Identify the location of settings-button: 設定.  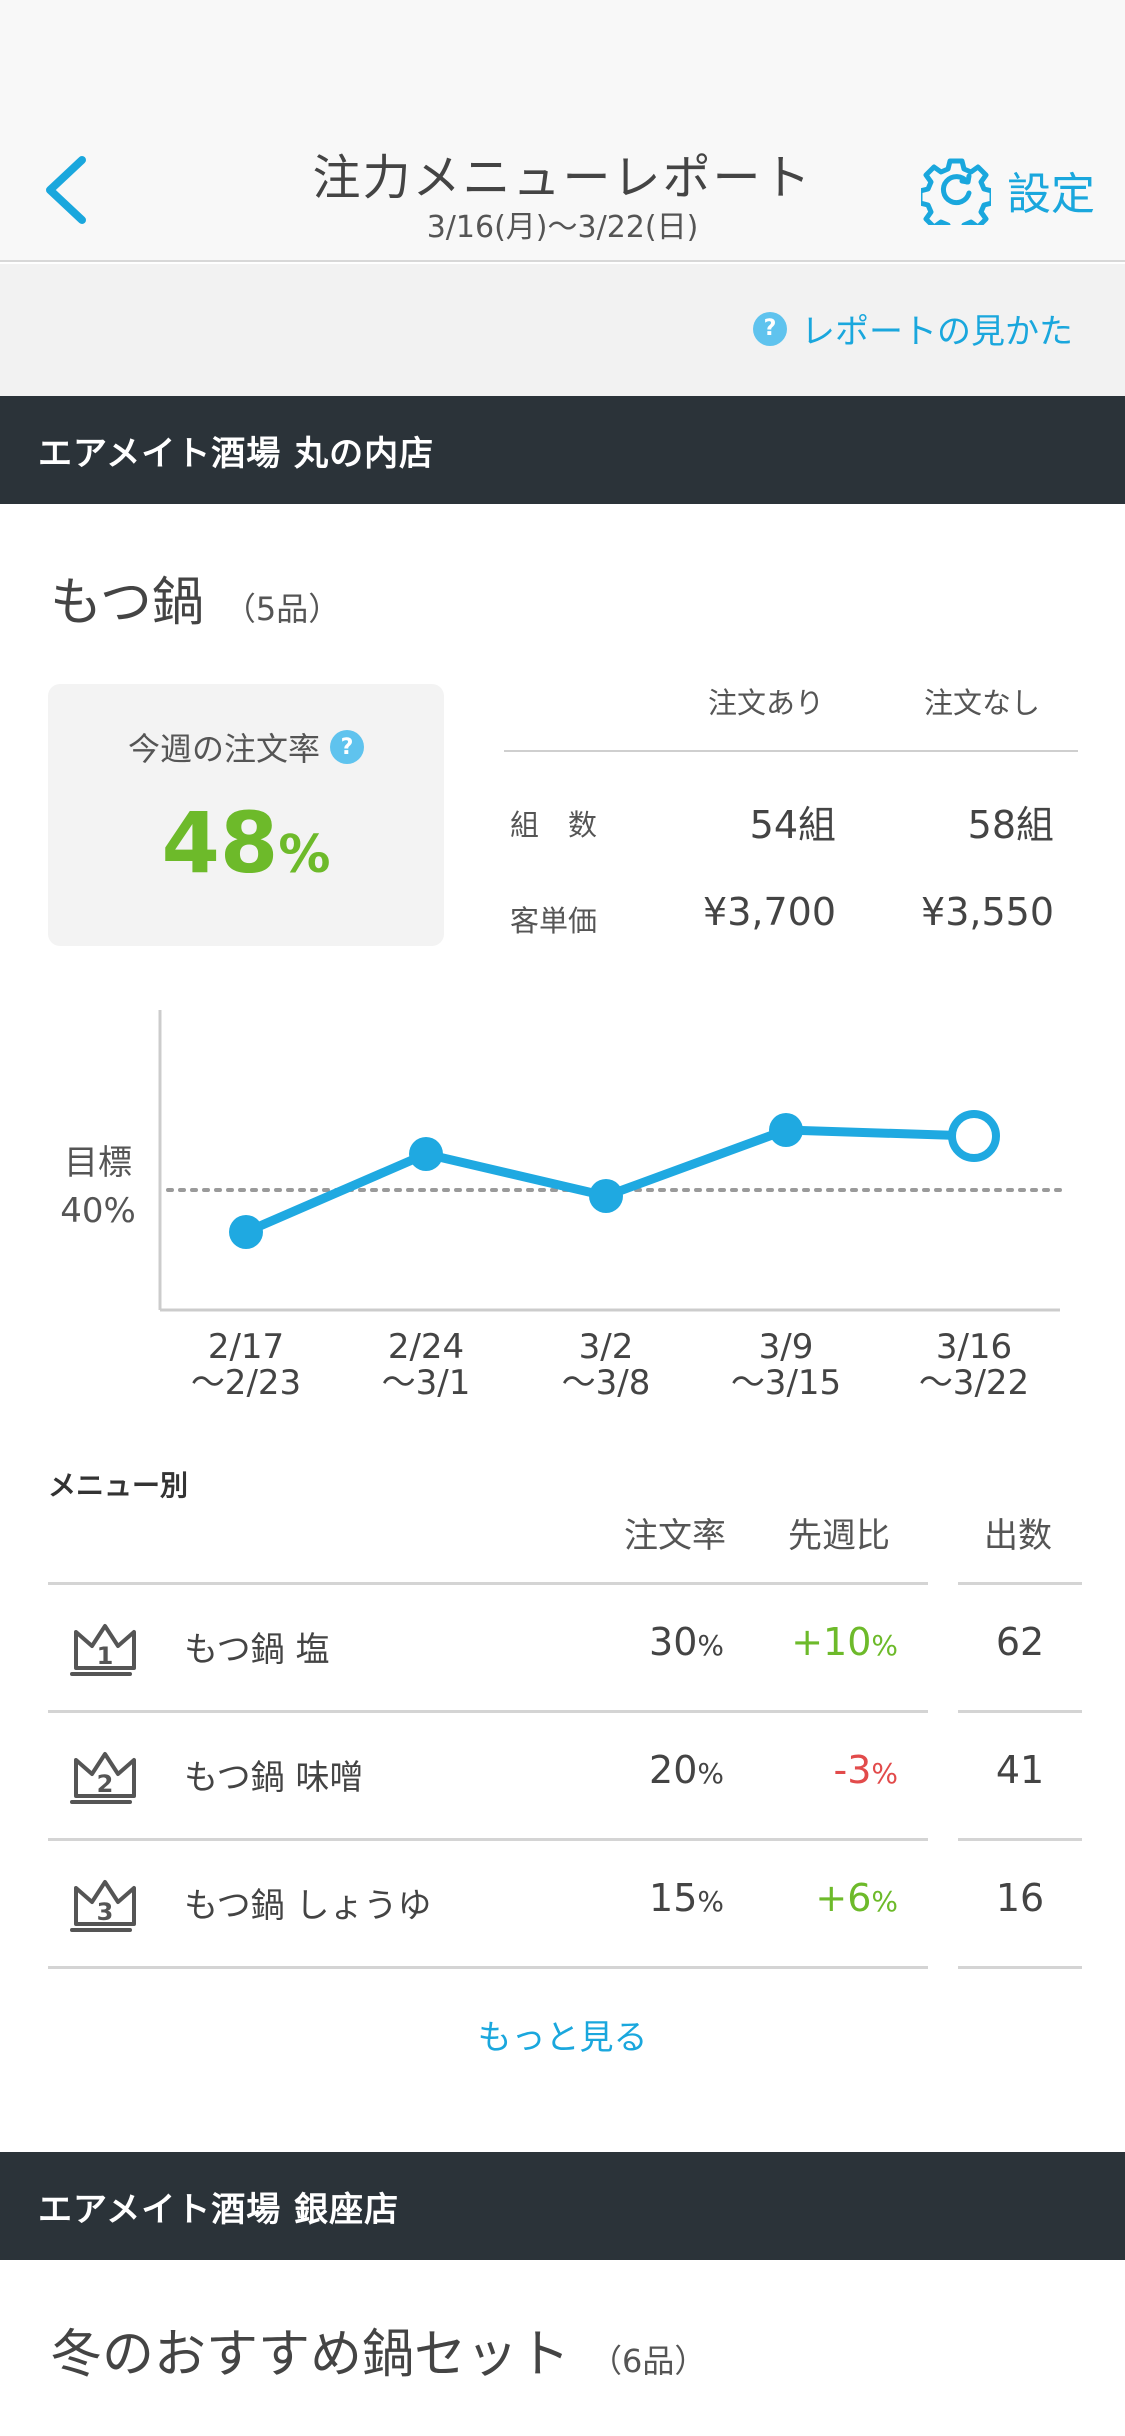
(1008, 190).